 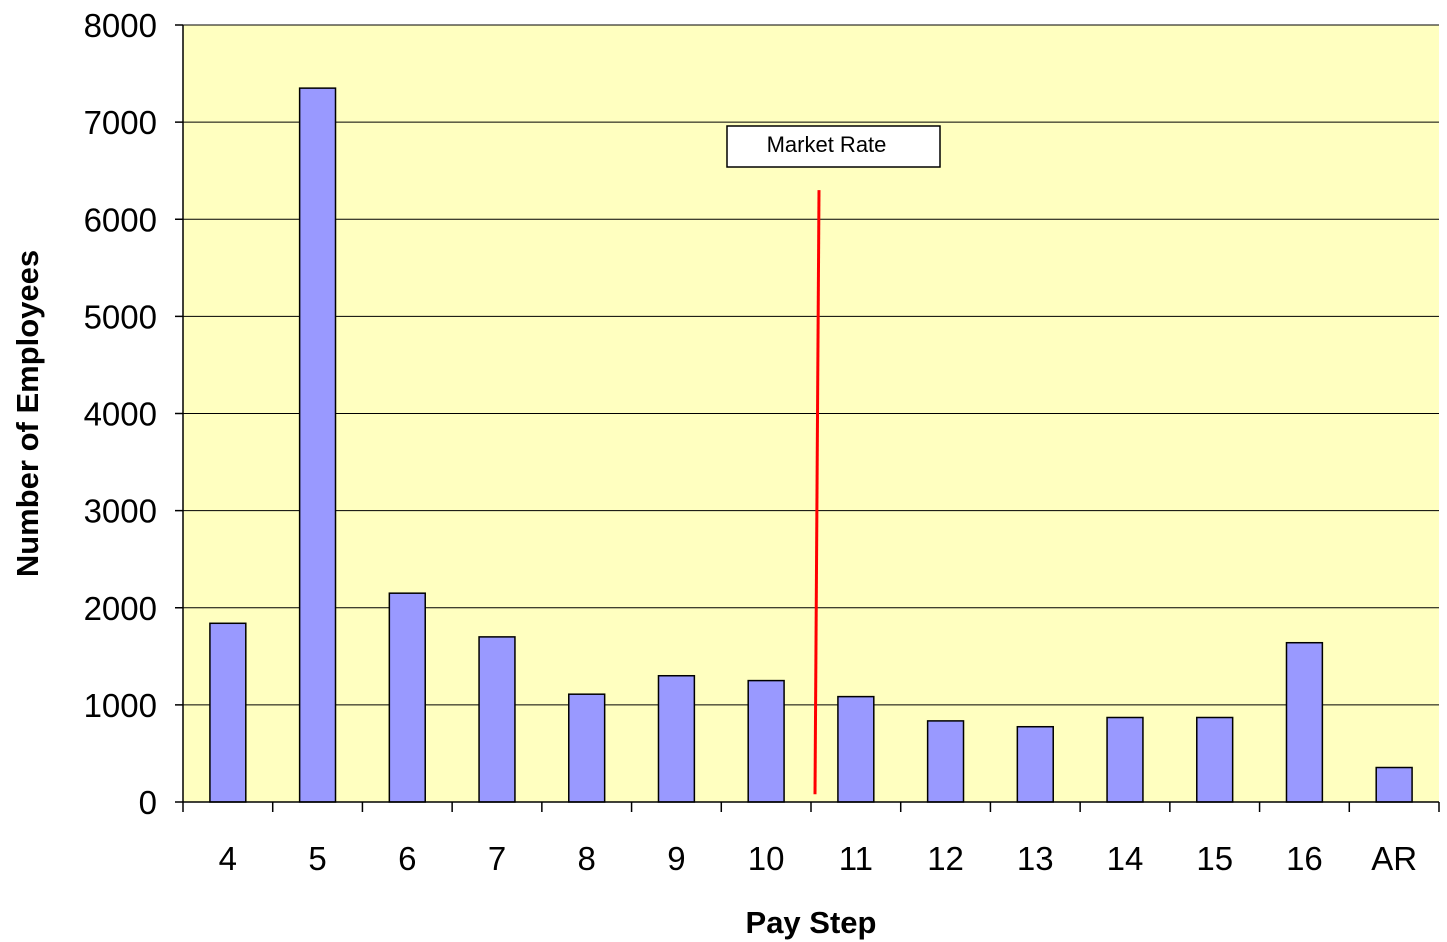 I want to click on y-tick-label: 6000, so click(x=120, y=219).